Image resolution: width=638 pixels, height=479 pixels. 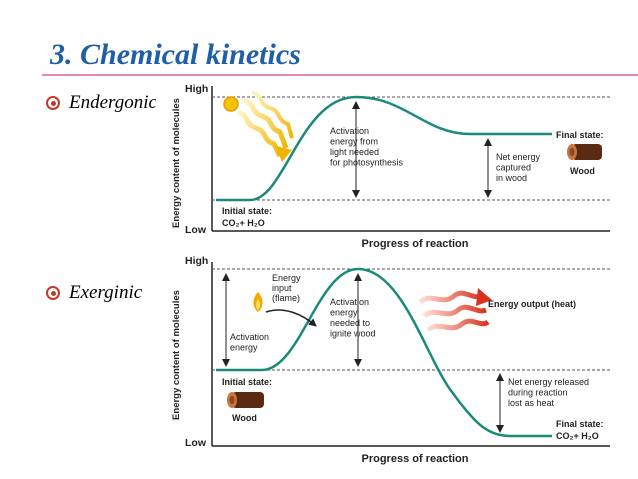 I want to click on input-arrow, so click(x=291, y=318).